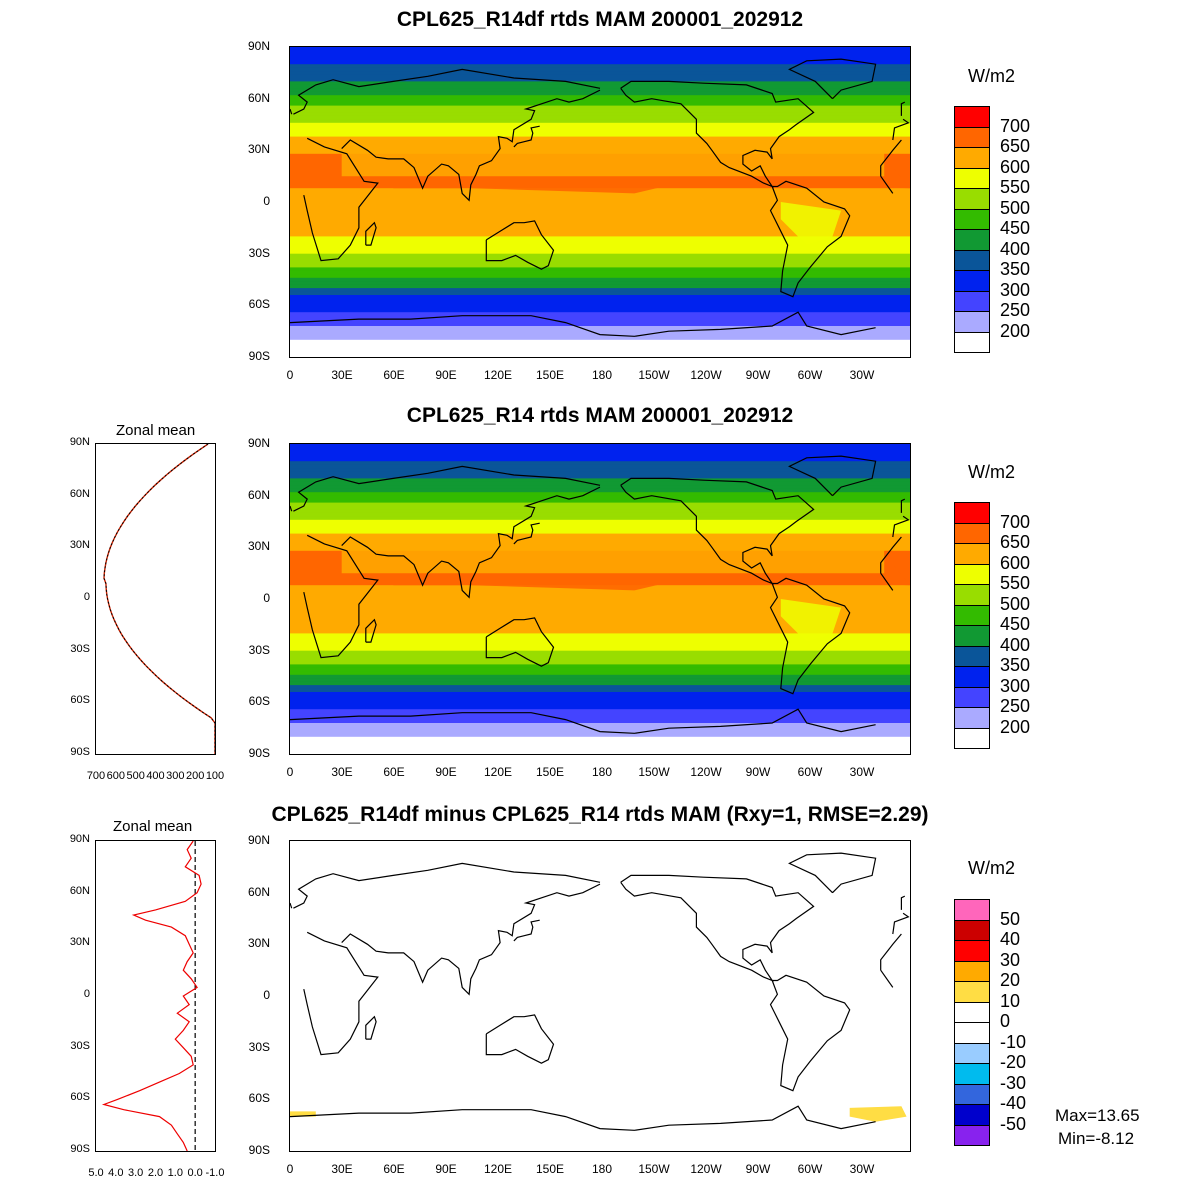  I want to click on field-patch, so click(878, 1114).